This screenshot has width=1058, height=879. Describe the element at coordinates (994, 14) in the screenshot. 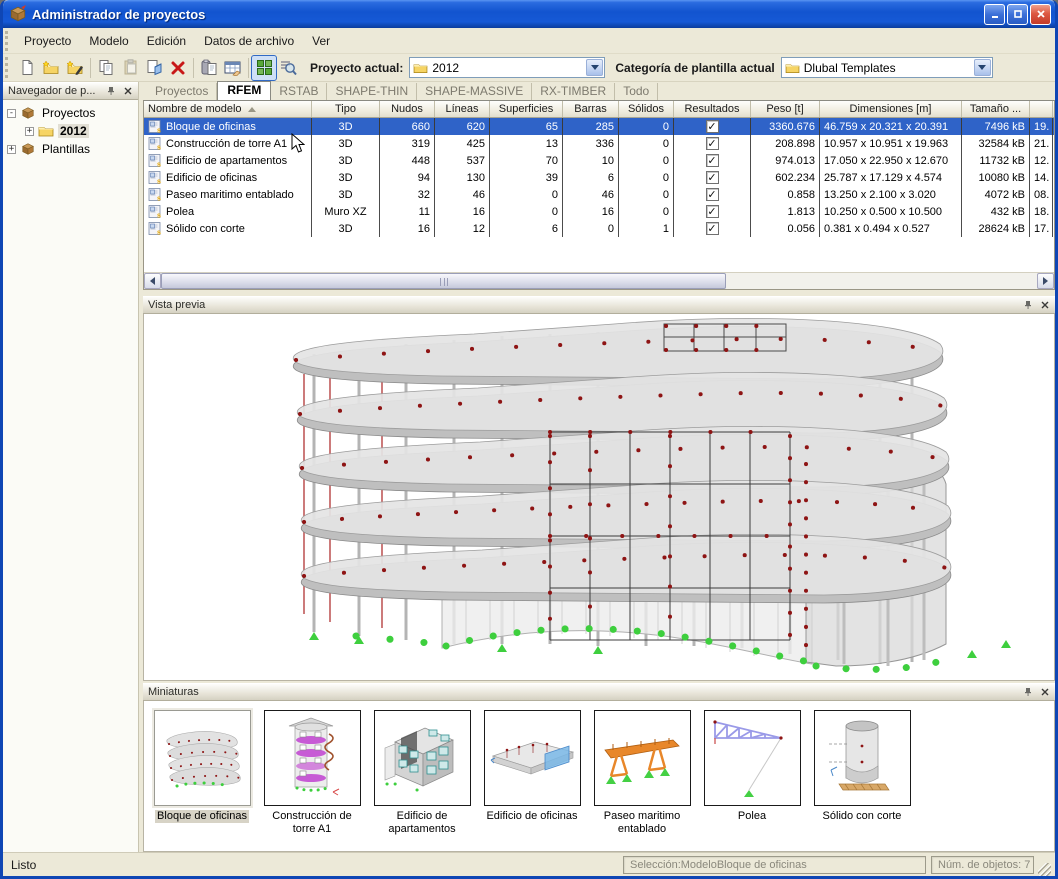

I see `minimize-button` at that location.